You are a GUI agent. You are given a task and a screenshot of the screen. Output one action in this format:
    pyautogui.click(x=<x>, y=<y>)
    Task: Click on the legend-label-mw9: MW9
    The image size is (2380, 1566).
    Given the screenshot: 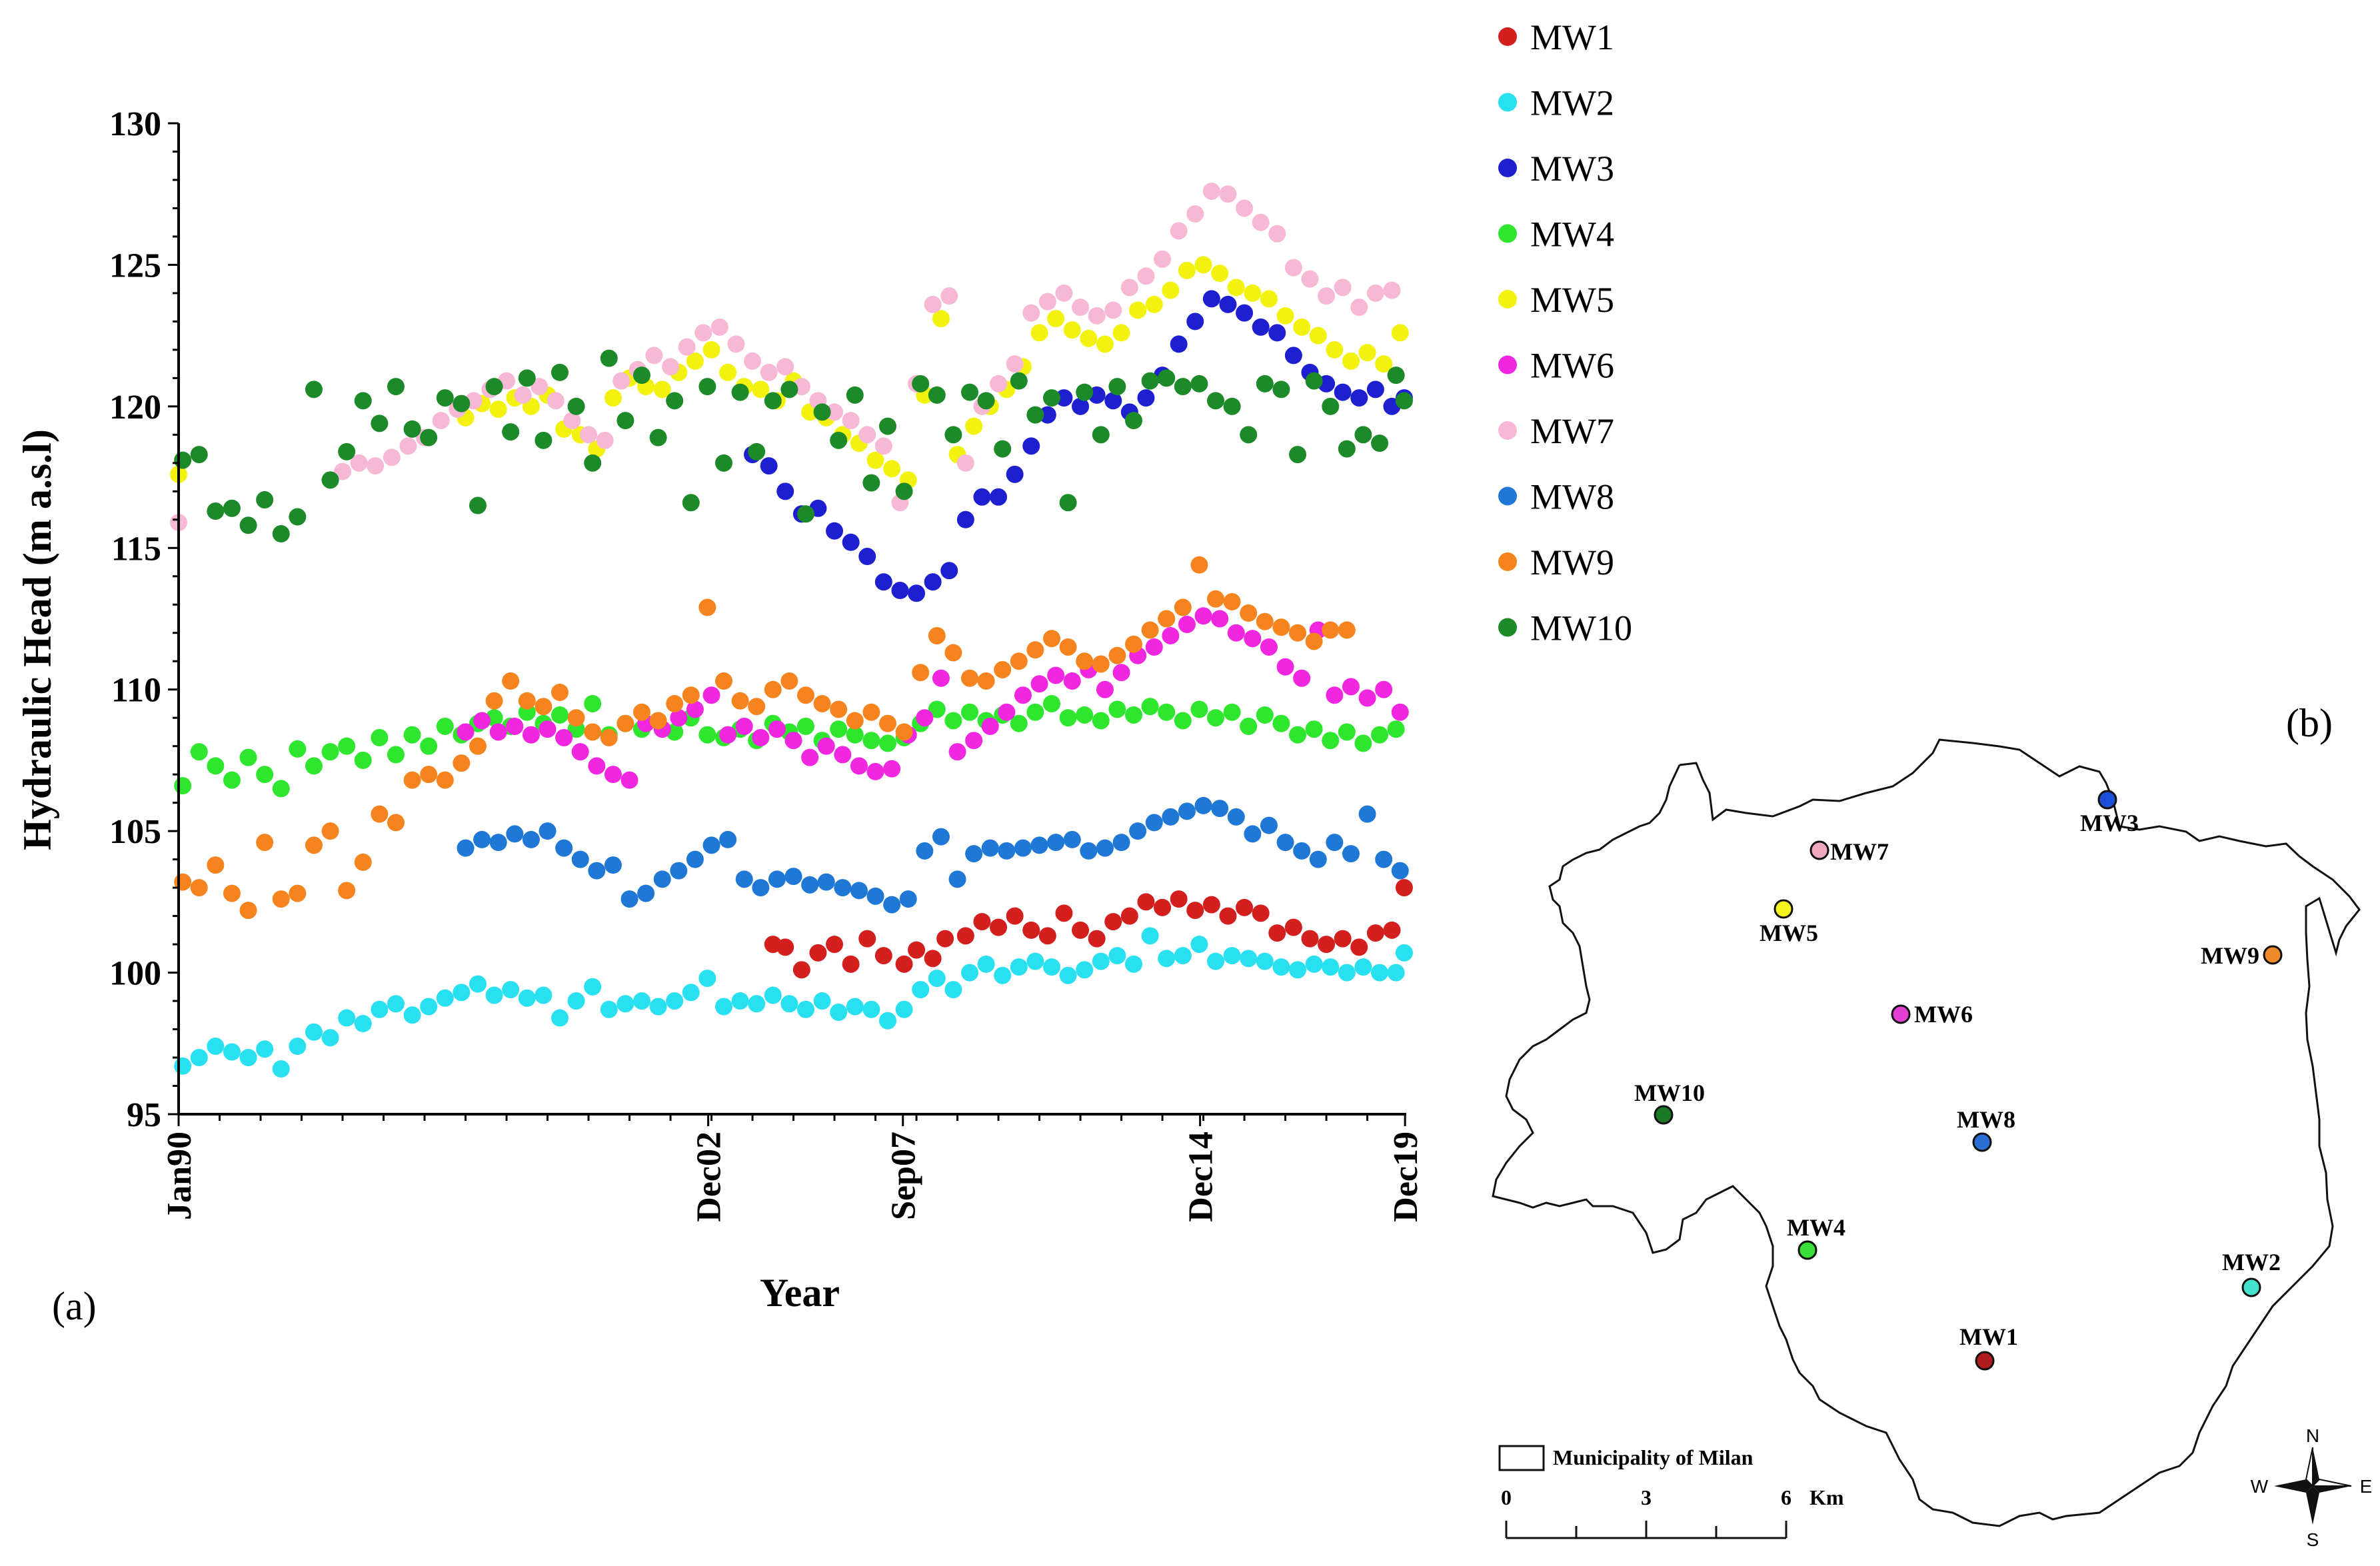 What is the action you would take?
    pyautogui.click(x=1572, y=562)
    